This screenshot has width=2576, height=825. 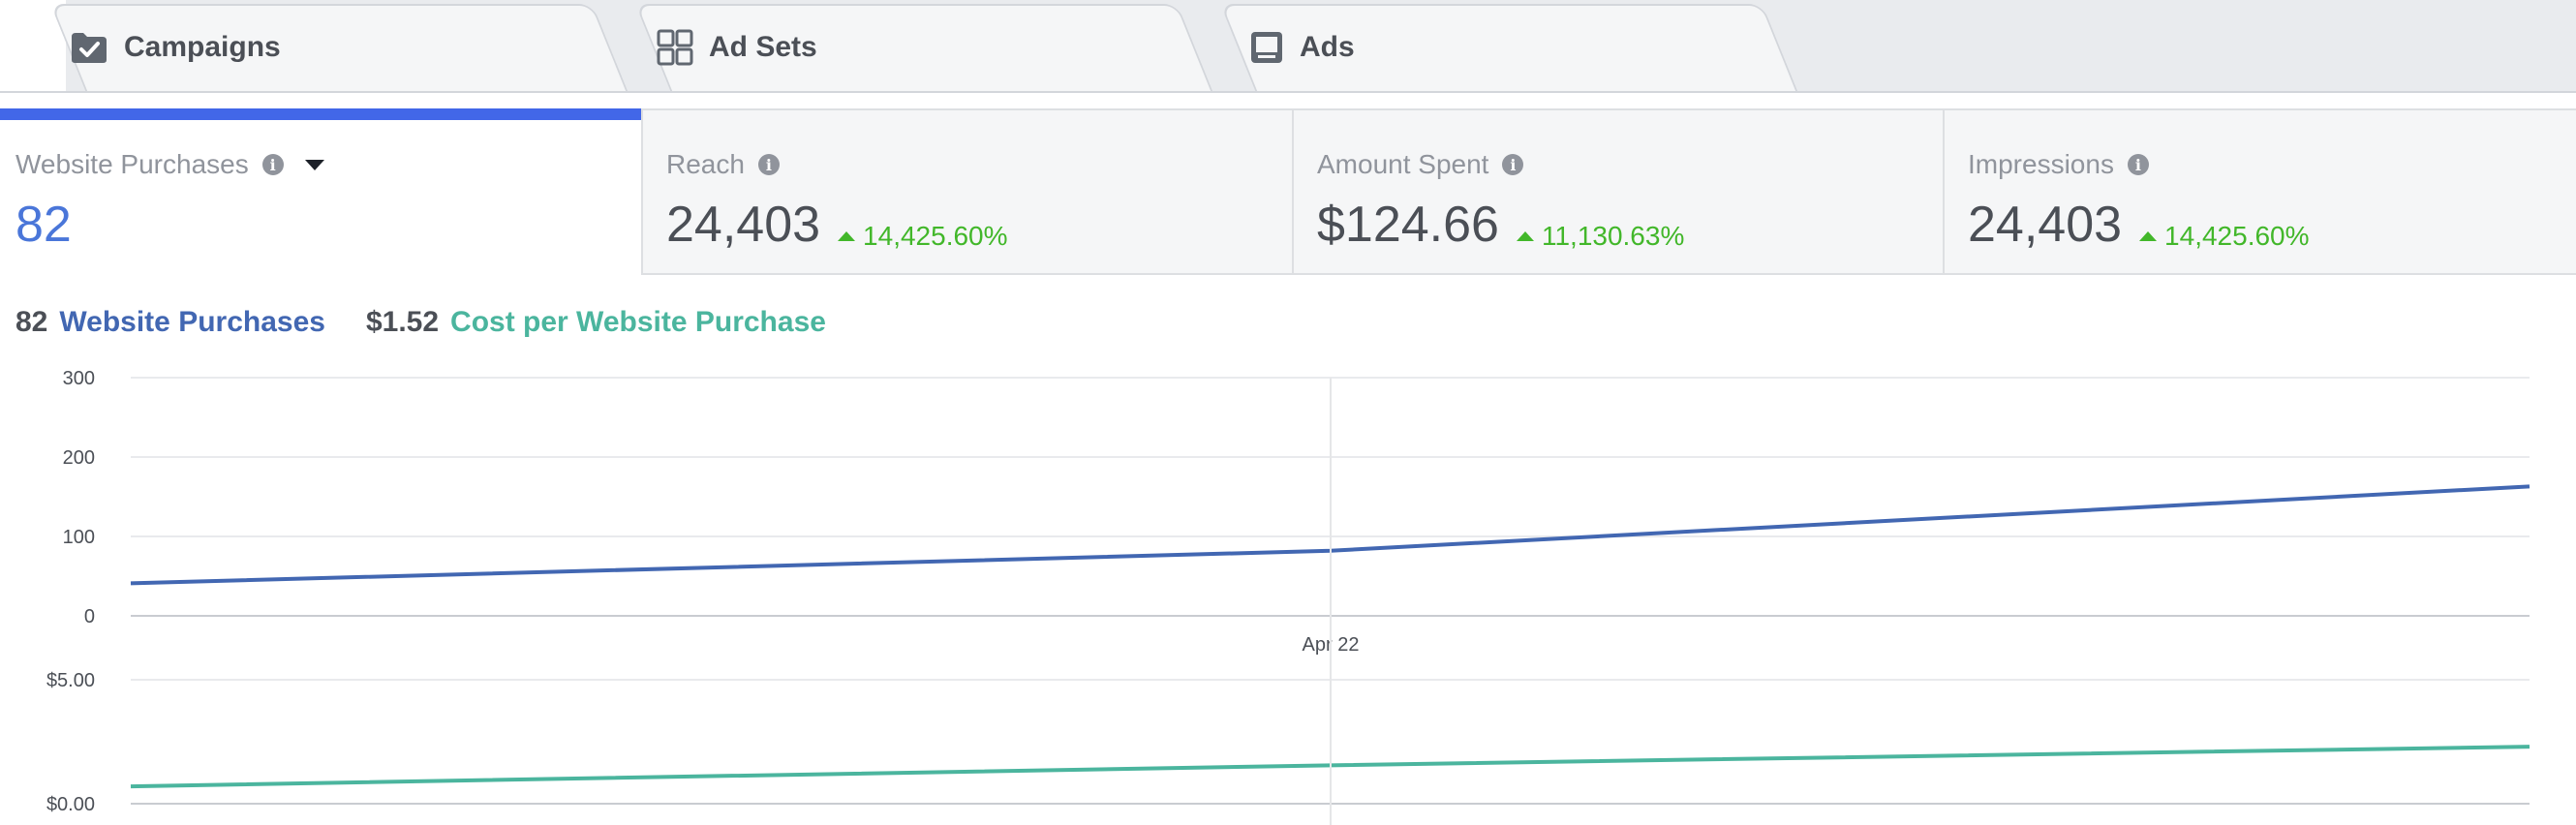 What do you see at coordinates (70, 805) in the screenshot?
I see `y-tick-label: $0.00` at bounding box center [70, 805].